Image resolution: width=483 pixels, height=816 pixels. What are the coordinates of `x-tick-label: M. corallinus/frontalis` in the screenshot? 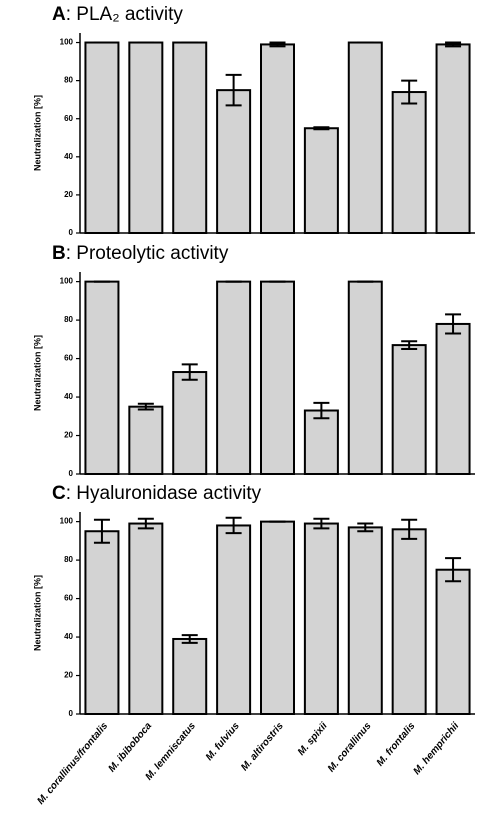 It's located at (72, 763).